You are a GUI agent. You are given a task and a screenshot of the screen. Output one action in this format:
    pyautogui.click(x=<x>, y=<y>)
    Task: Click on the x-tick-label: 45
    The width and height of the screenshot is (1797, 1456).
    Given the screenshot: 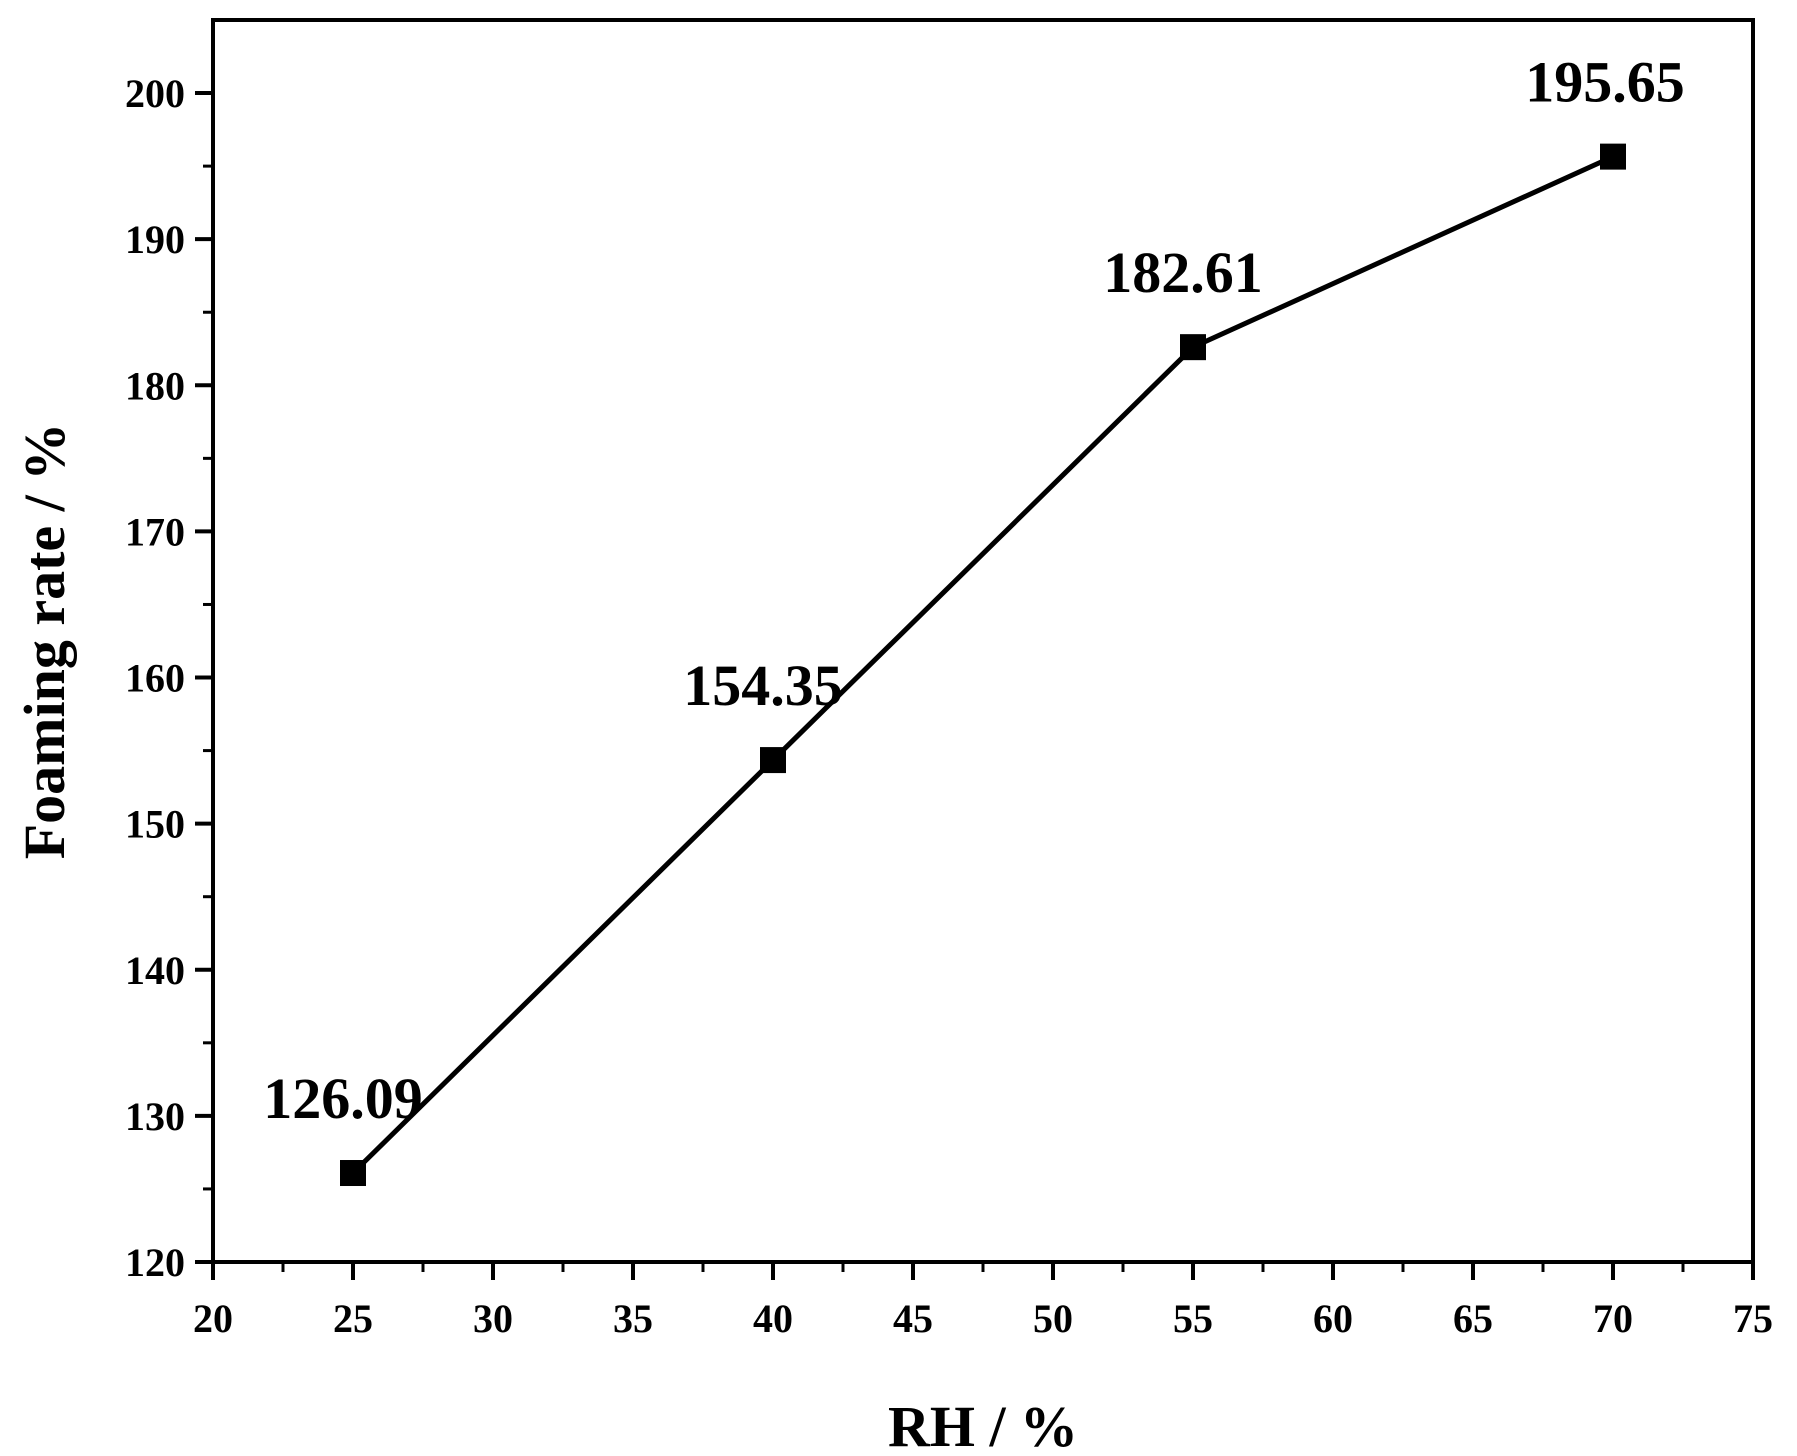 What is the action you would take?
    pyautogui.click(x=913, y=1318)
    